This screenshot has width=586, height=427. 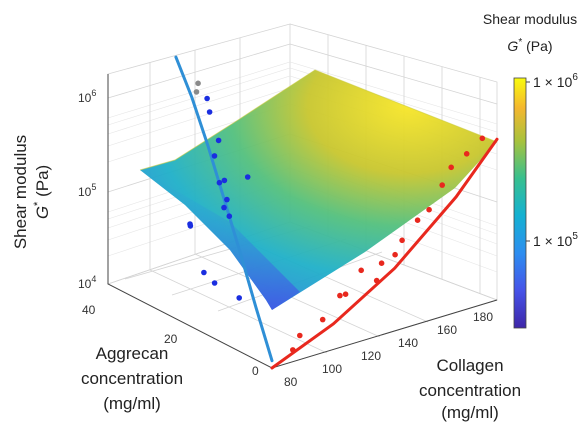 I want to click on x-axis-label-line: concentration, so click(x=470, y=390).